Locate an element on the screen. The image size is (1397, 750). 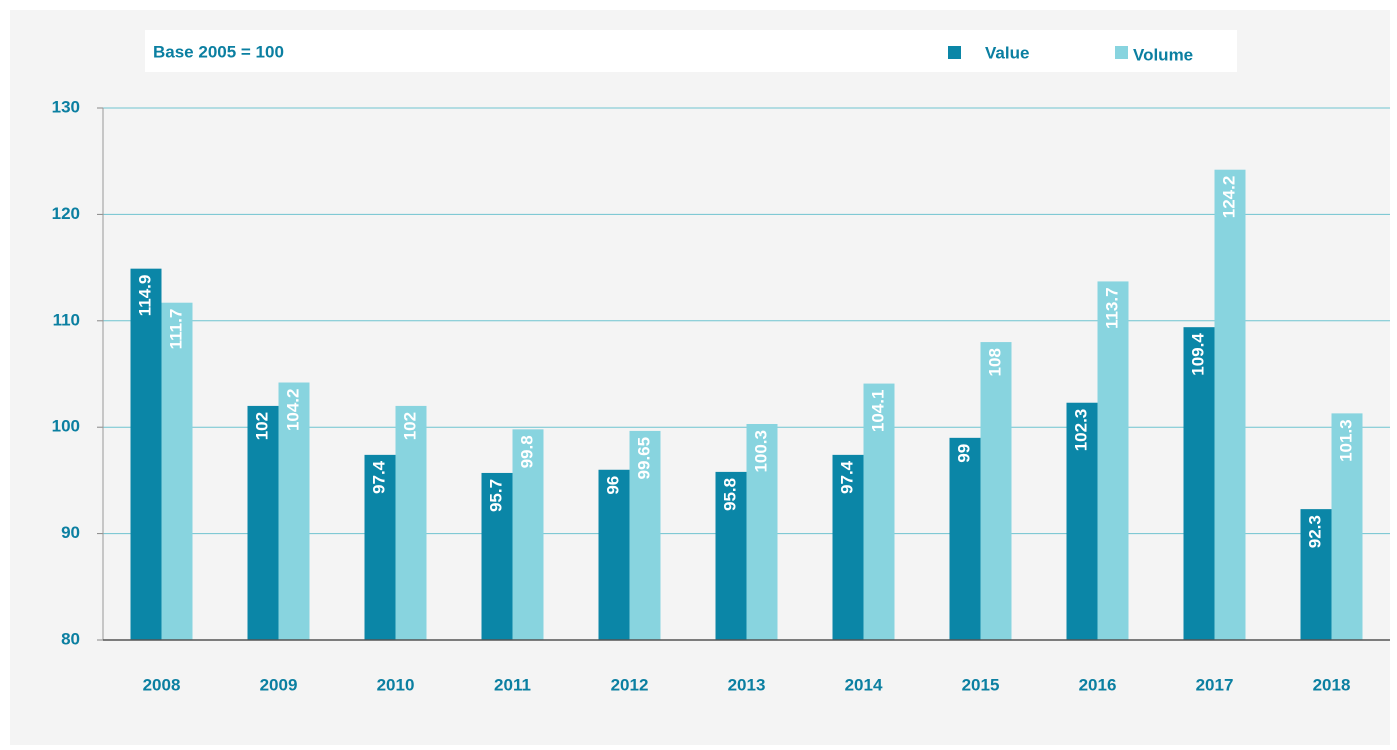
data-label: 109.4 is located at coordinates (1197, 354).